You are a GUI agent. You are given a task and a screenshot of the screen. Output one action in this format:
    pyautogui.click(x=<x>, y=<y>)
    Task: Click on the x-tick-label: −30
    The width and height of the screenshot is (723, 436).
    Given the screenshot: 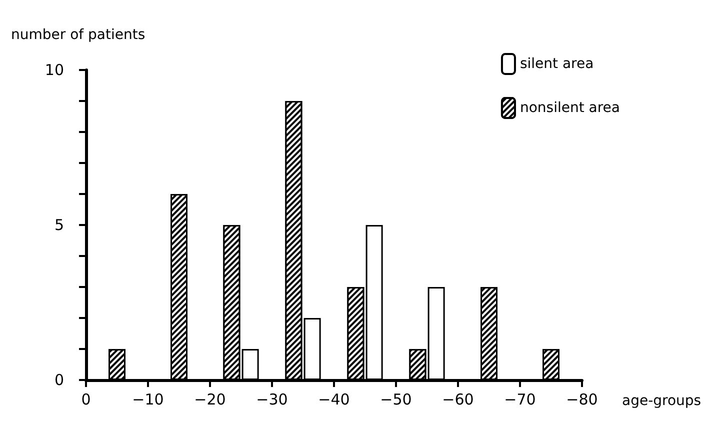 What is the action you would take?
    pyautogui.click(x=272, y=399)
    